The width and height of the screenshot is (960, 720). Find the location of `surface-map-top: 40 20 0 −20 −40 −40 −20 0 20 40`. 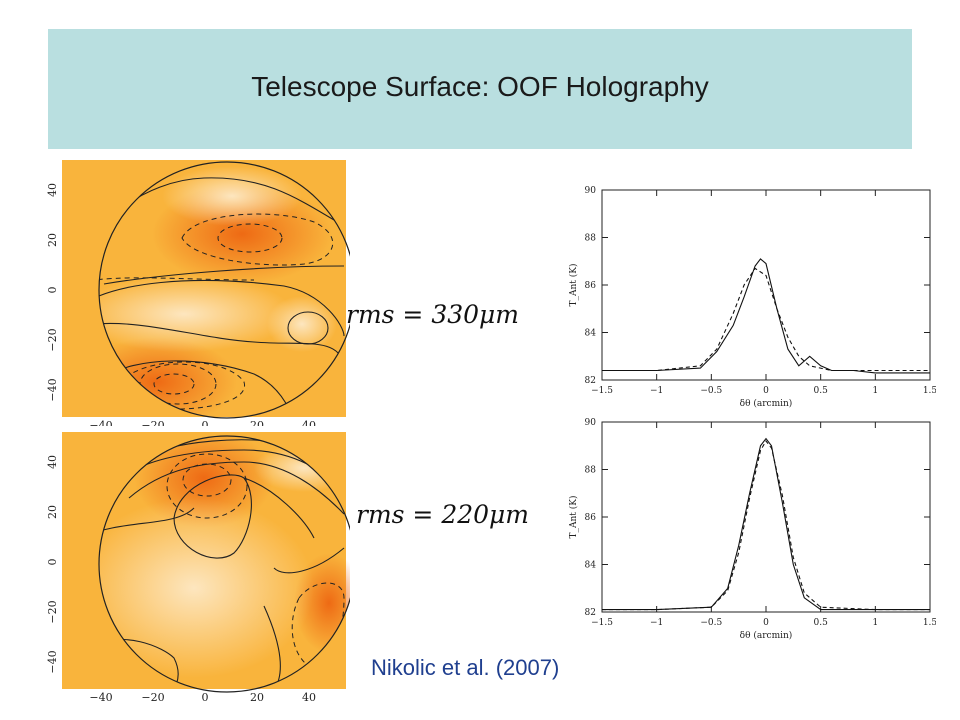

surface-map-top: 40 20 0 −20 −40 −40 −20 0 20 40 is located at coordinates (198, 293).